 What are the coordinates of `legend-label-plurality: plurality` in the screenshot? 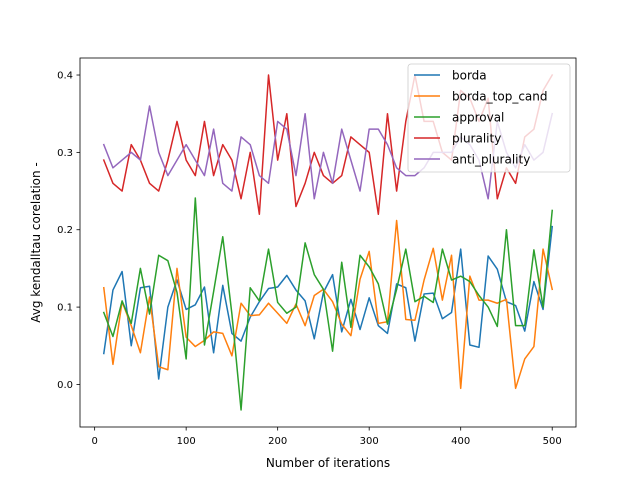 It's located at (476, 139).